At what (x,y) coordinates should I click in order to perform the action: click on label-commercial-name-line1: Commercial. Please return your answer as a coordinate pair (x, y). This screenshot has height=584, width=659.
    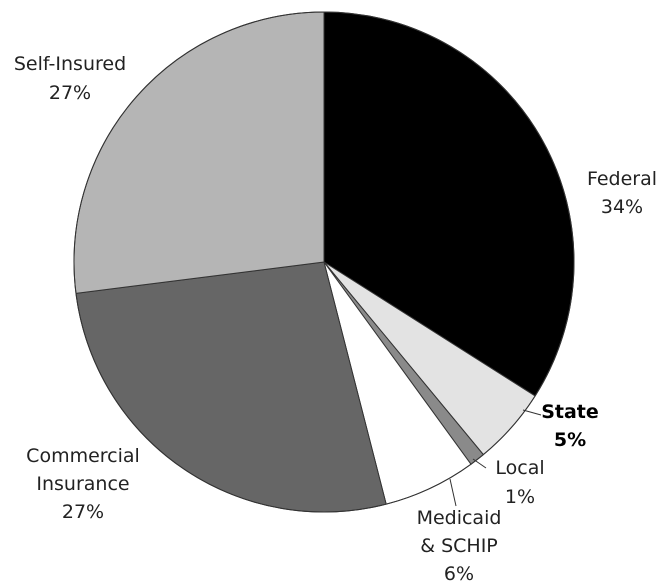
    Looking at the image, I should click on (83, 456).